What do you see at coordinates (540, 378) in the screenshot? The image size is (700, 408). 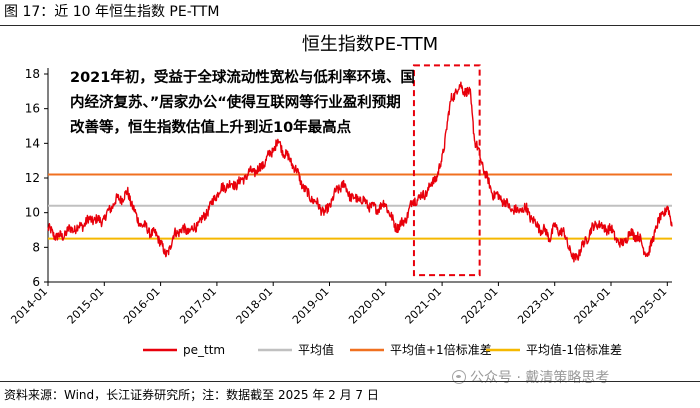 I see `watermark-text: 公众号 · 戴清策略思考` at bounding box center [540, 378].